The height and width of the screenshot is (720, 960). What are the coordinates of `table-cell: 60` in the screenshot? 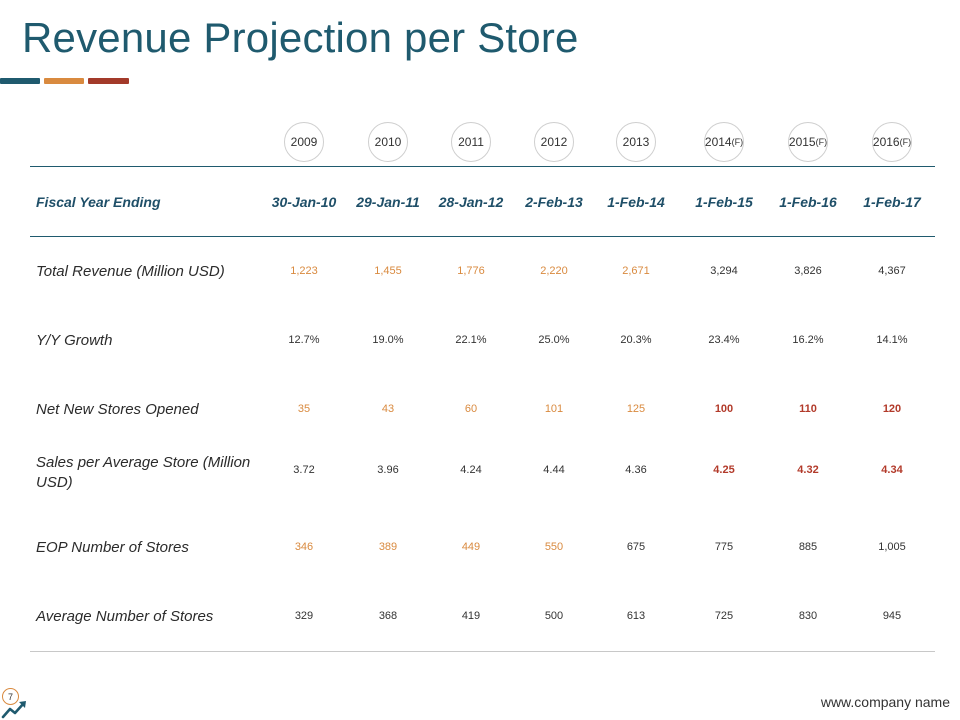 It's located at (471, 409).